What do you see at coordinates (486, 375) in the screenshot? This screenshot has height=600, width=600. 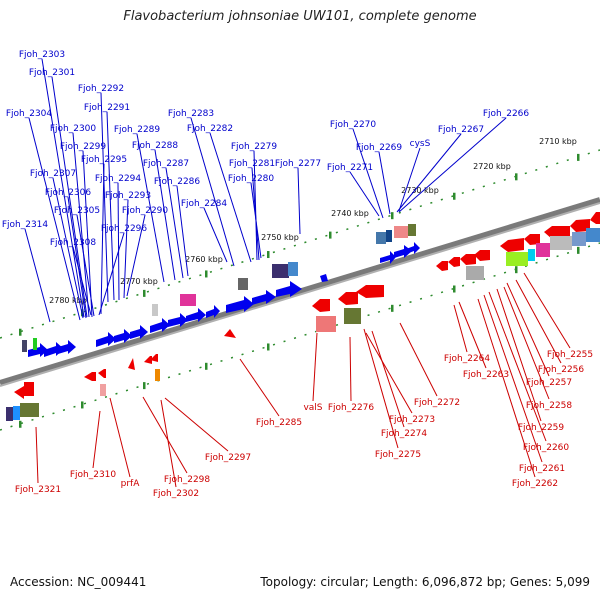 I see `reverse-gene-label: Fjoh_2263` at bounding box center [486, 375].